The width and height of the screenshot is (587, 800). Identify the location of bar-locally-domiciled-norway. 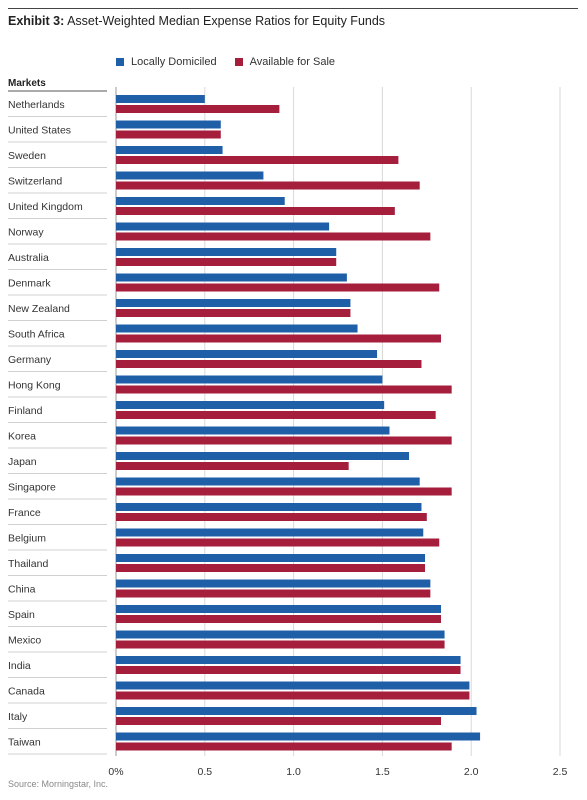
(223, 226).